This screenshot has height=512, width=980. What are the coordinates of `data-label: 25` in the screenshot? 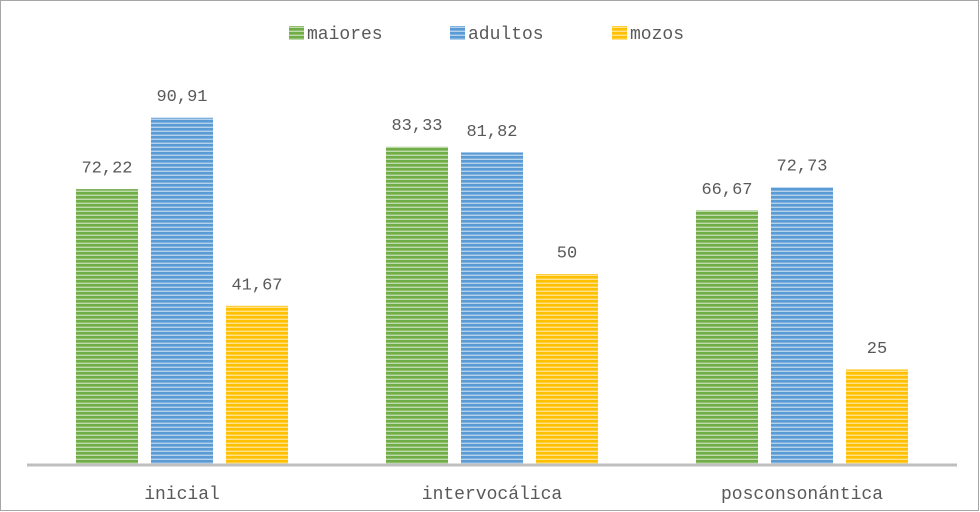 It's located at (877, 349).